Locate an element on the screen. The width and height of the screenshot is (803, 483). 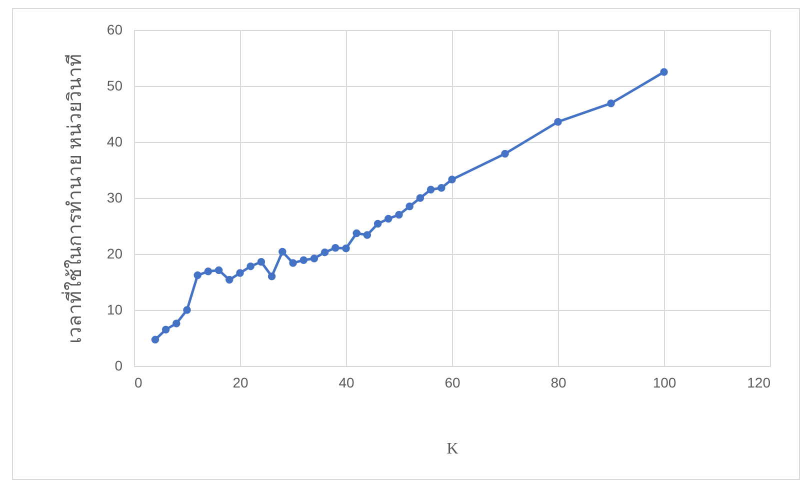
x-tick-label: 20 is located at coordinates (240, 382).